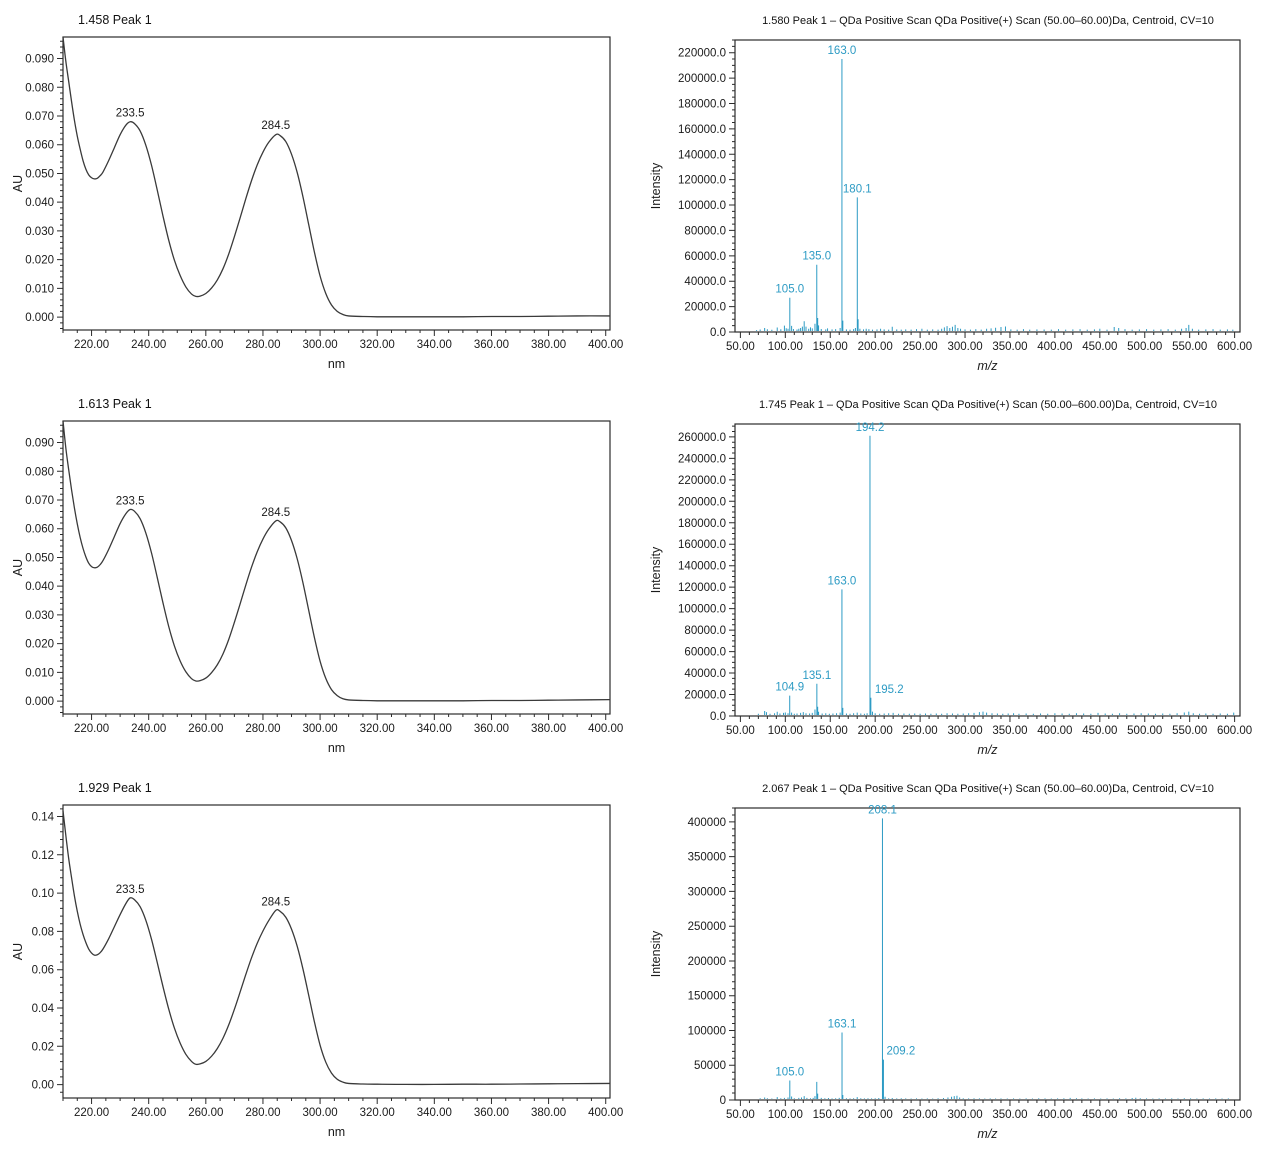 This screenshot has height=1153, width=1280. Describe the element at coordinates (882, 810) in the screenshot. I see `peak-label: 208.1` at that location.